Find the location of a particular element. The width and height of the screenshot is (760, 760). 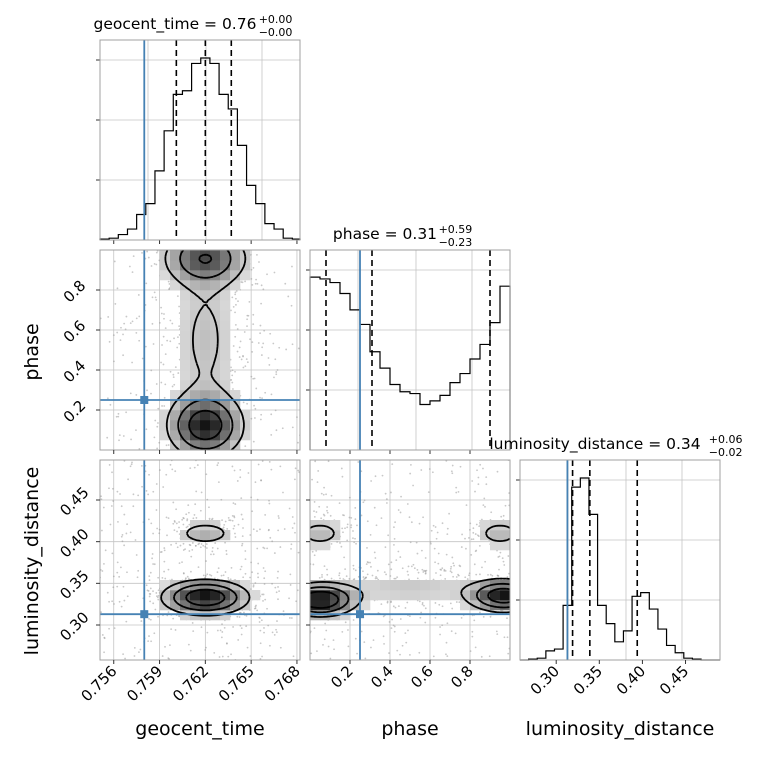

ylabel-luminosity-distance: luminosity_distance is located at coordinates (32, 561).